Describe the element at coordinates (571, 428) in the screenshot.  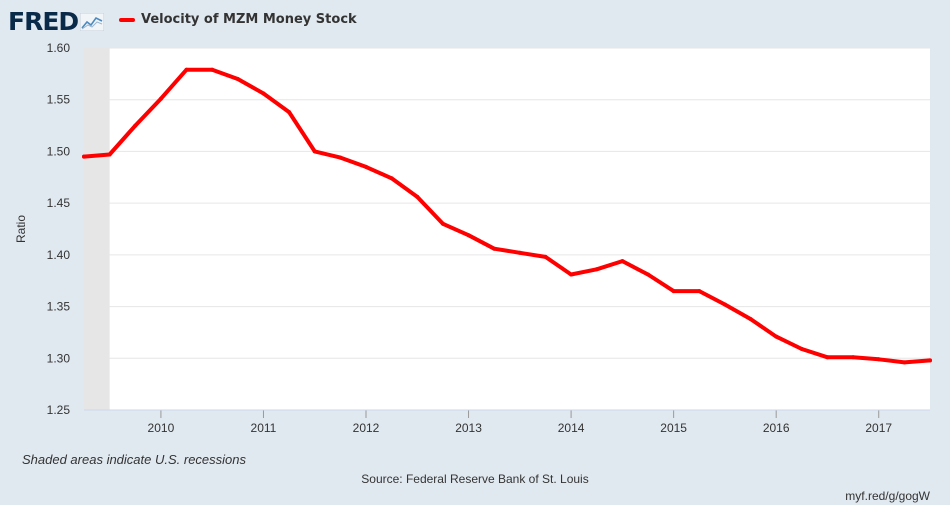
I see `x-tick-label: 2014` at that location.